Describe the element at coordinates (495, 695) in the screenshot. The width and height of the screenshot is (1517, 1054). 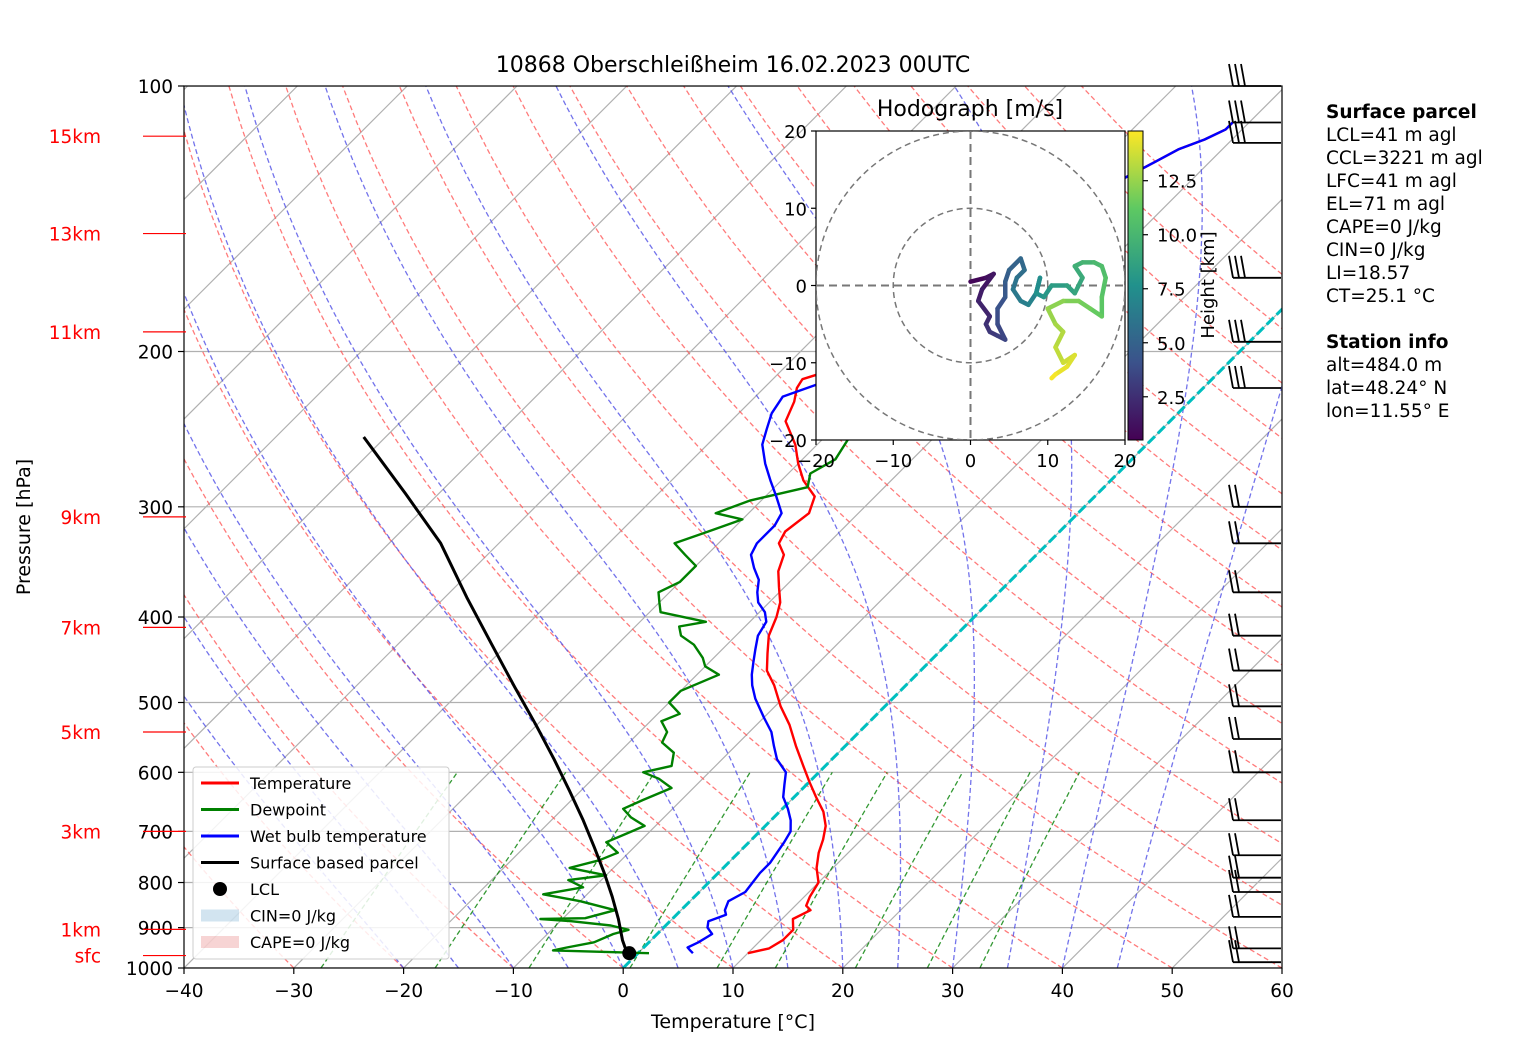
I see `series-line` at that location.